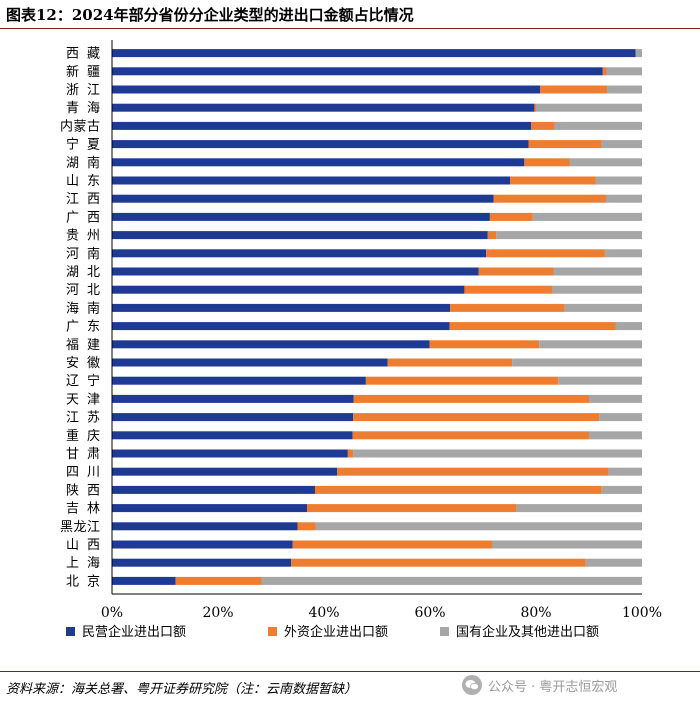 Image resolution: width=700 pixels, height=702 pixels. Describe the element at coordinates (83, 327) in the screenshot. I see `category-label: 广东` at that location.